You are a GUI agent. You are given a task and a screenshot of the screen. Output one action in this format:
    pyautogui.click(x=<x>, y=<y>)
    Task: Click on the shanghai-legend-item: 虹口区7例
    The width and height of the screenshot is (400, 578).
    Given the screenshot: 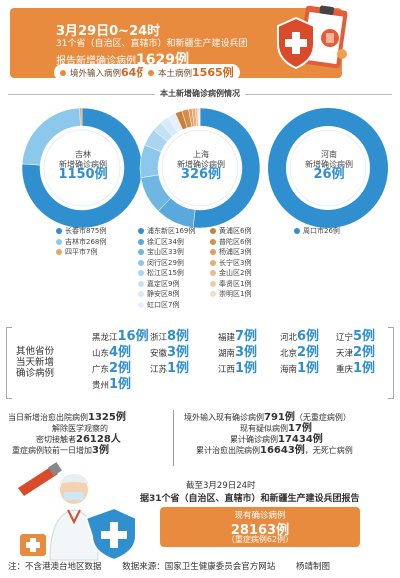 What is the action you would take?
    pyautogui.click(x=166, y=305)
    